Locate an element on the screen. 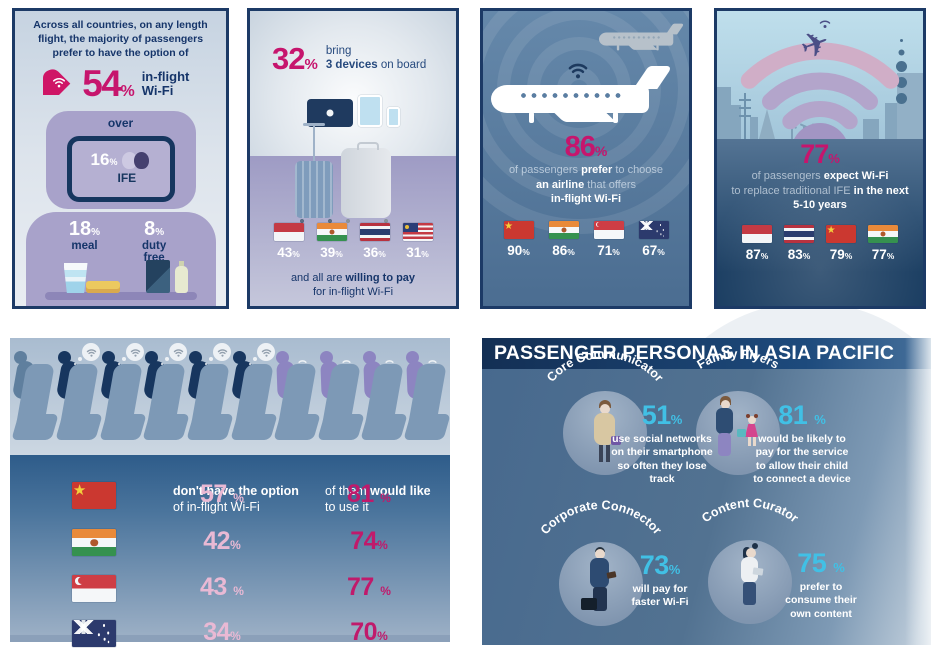 Image resolution: width=931 pixels, height=648 pixels. country-stat: 71% is located at coordinates (608, 239).